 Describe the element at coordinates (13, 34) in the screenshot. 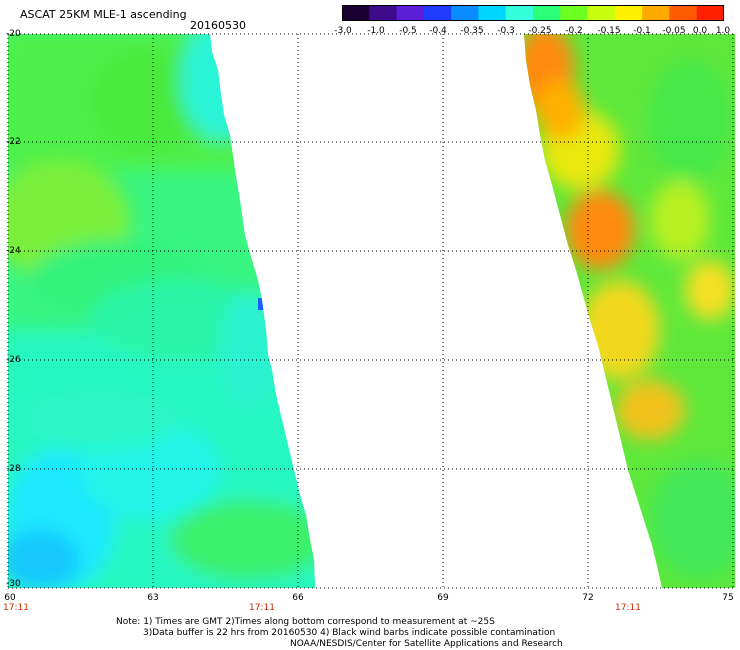

I see `lat-label: -20` at that location.